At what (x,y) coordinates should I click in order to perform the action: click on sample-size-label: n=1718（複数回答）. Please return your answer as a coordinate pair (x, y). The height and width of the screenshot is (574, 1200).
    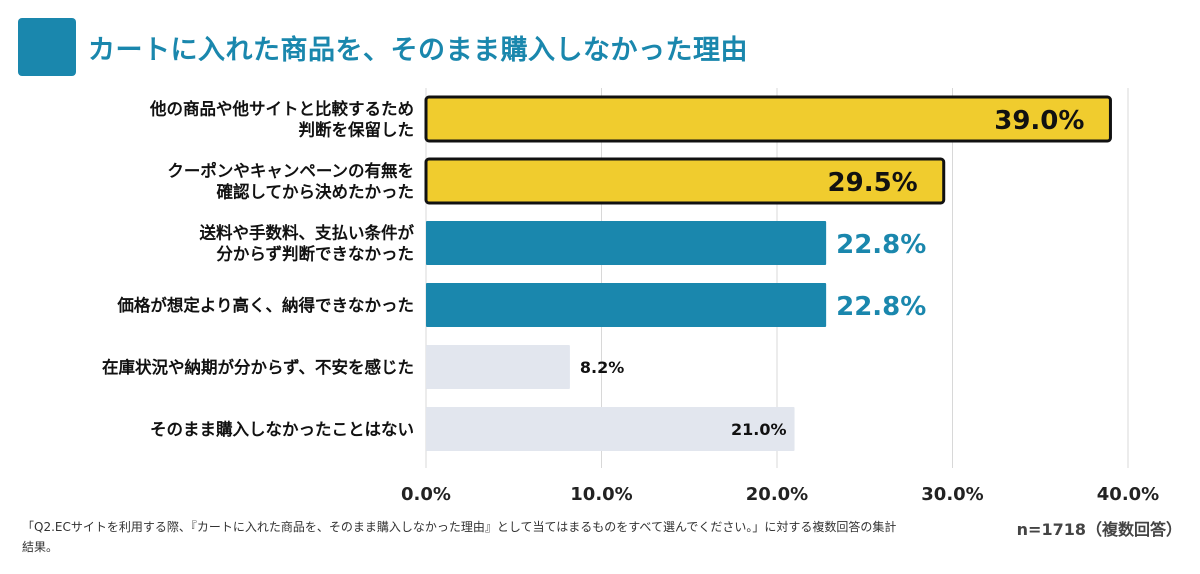
    Looking at the image, I should click on (1099, 529).